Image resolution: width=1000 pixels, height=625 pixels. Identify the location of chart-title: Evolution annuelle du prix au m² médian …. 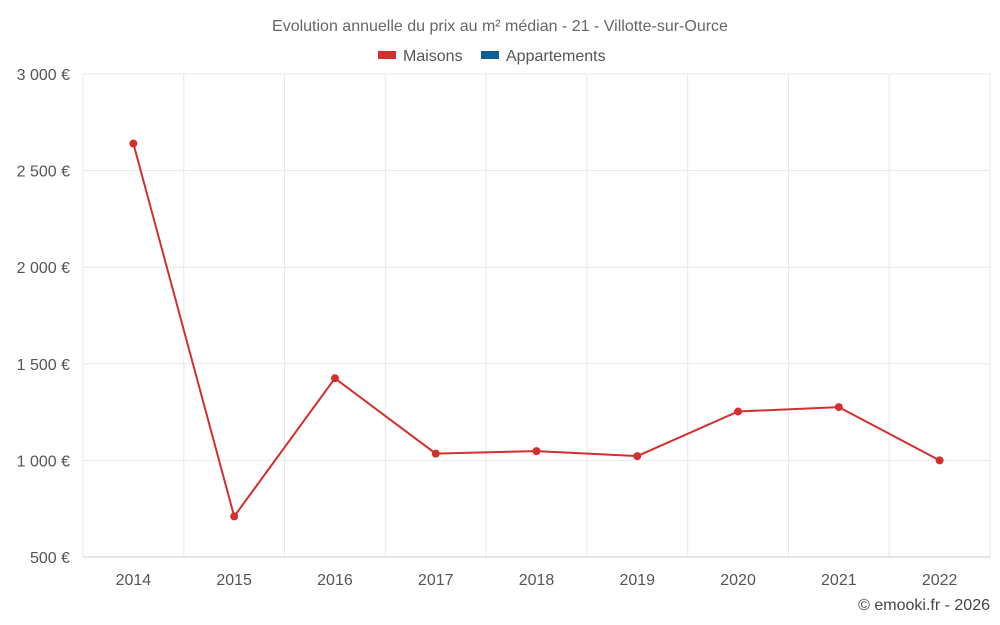
(500, 26).